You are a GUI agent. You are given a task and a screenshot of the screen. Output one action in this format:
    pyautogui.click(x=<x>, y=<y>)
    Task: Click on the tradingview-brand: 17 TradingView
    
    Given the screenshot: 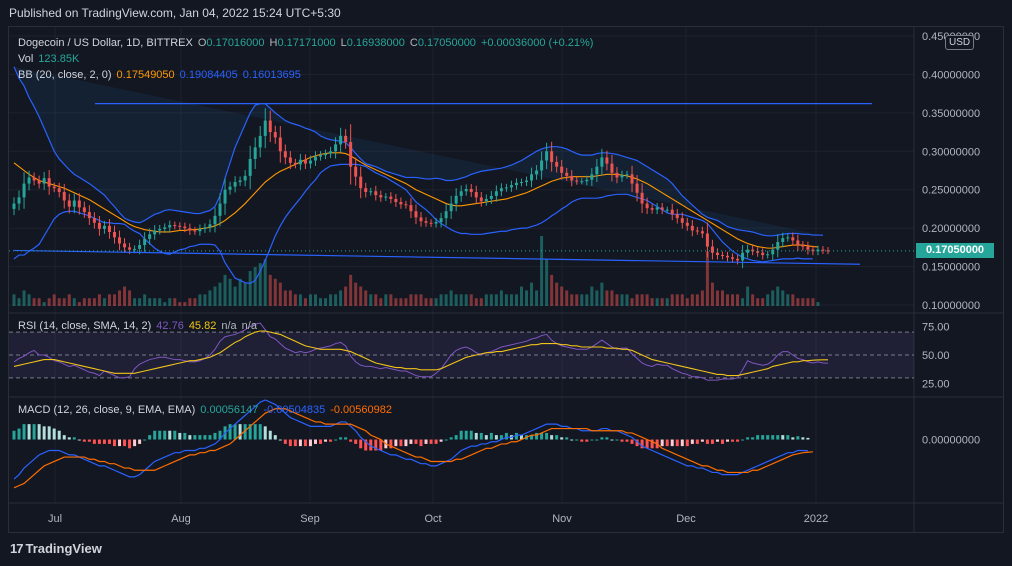 What is the action you would take?
    pyautogui.click(x=56, y=548)
    